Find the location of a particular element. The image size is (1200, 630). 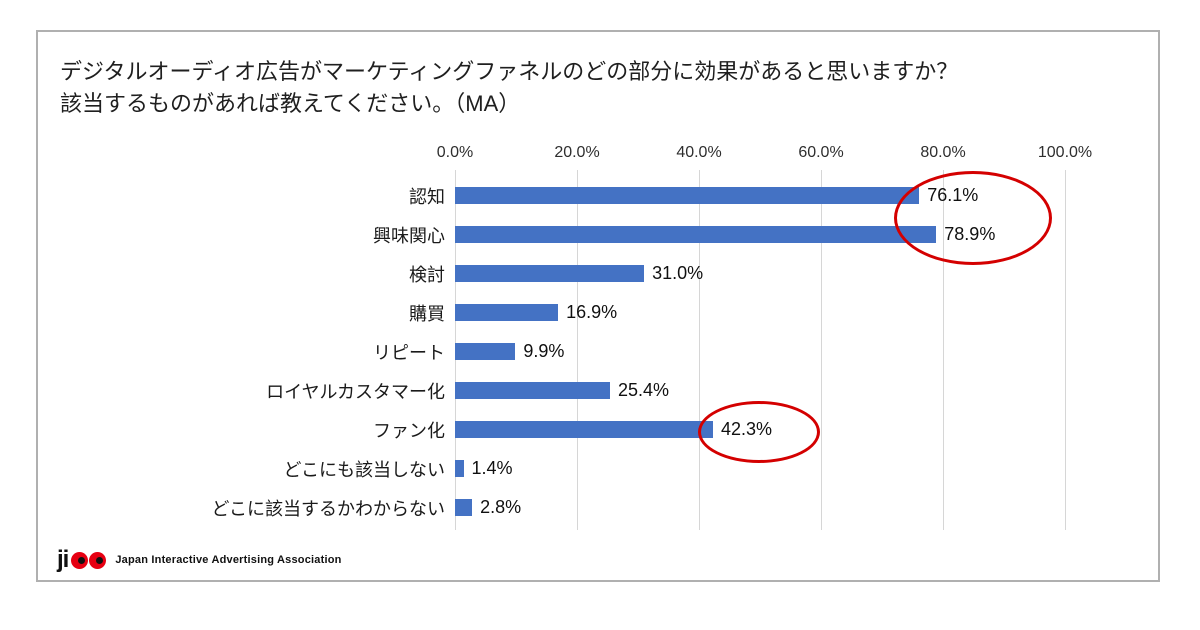

bar-plot-area: 25.4% is located at coordinates (760, 390).